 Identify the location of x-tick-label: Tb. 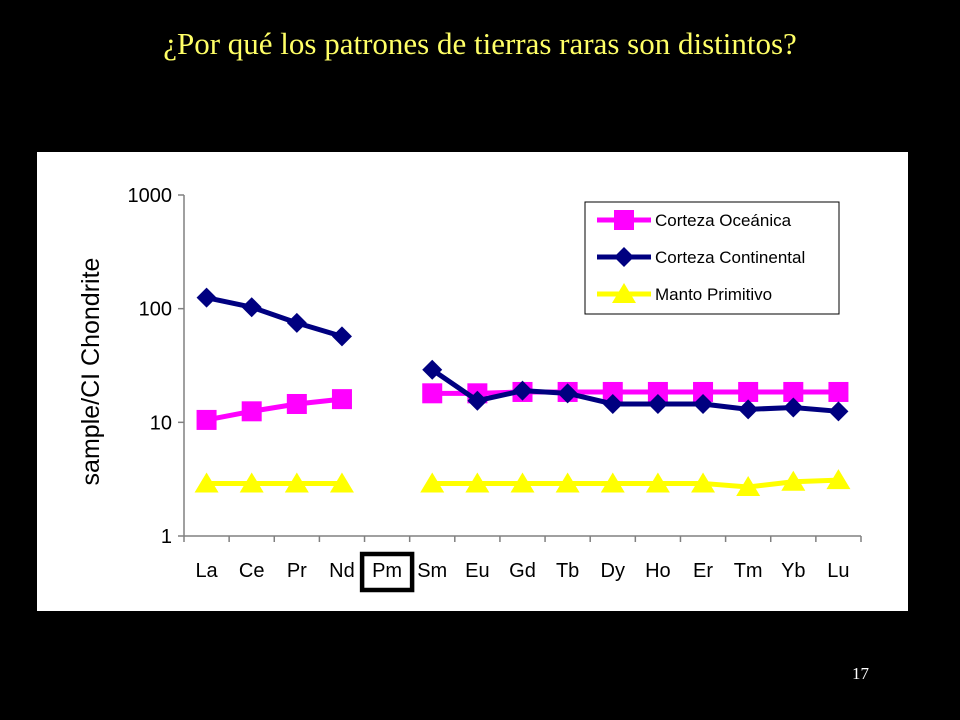
(567, 571).